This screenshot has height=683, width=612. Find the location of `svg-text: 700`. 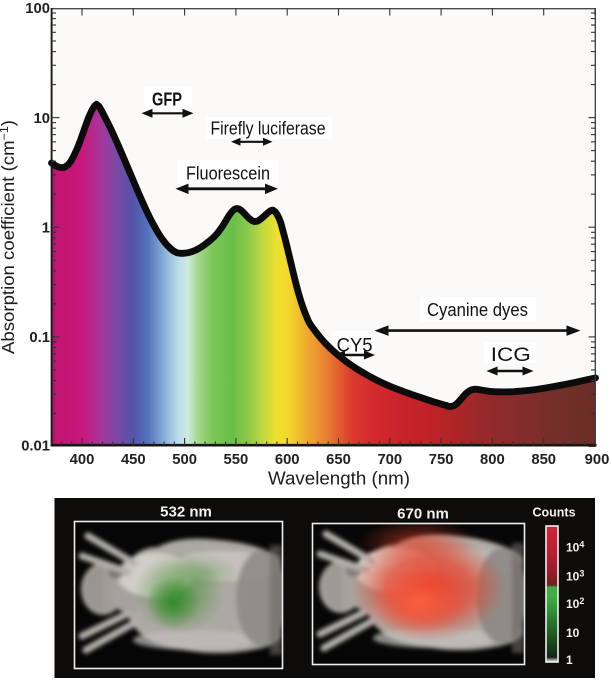

svg-text: 700 is located at coordinates (389, 460).